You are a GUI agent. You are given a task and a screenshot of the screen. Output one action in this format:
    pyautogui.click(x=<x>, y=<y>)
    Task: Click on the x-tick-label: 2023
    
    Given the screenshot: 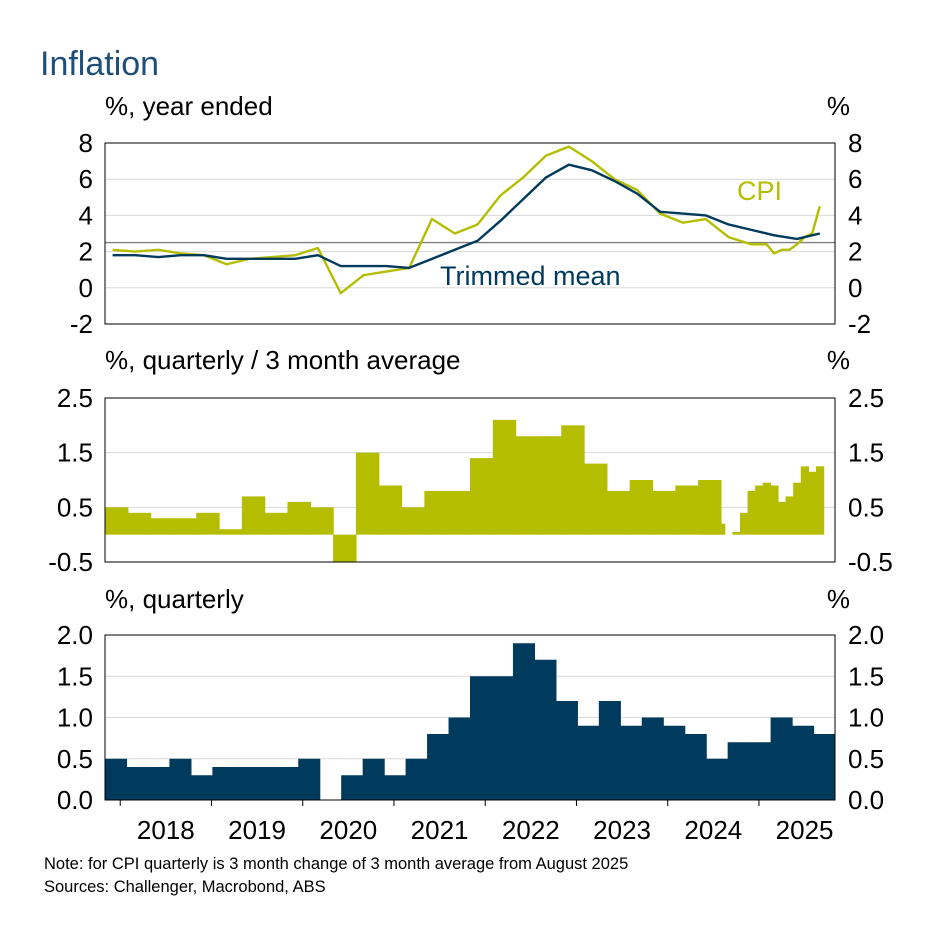 What is the action you would take?
    pyautogui.click(x=622, y=830)
    